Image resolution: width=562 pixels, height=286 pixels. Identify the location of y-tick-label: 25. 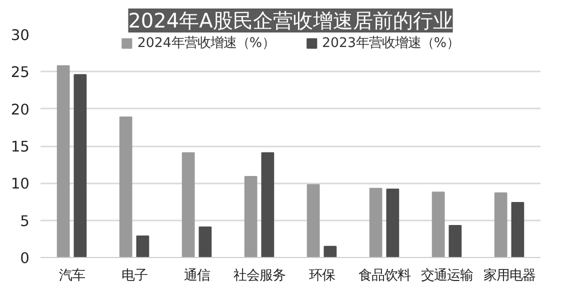
(20, 73).